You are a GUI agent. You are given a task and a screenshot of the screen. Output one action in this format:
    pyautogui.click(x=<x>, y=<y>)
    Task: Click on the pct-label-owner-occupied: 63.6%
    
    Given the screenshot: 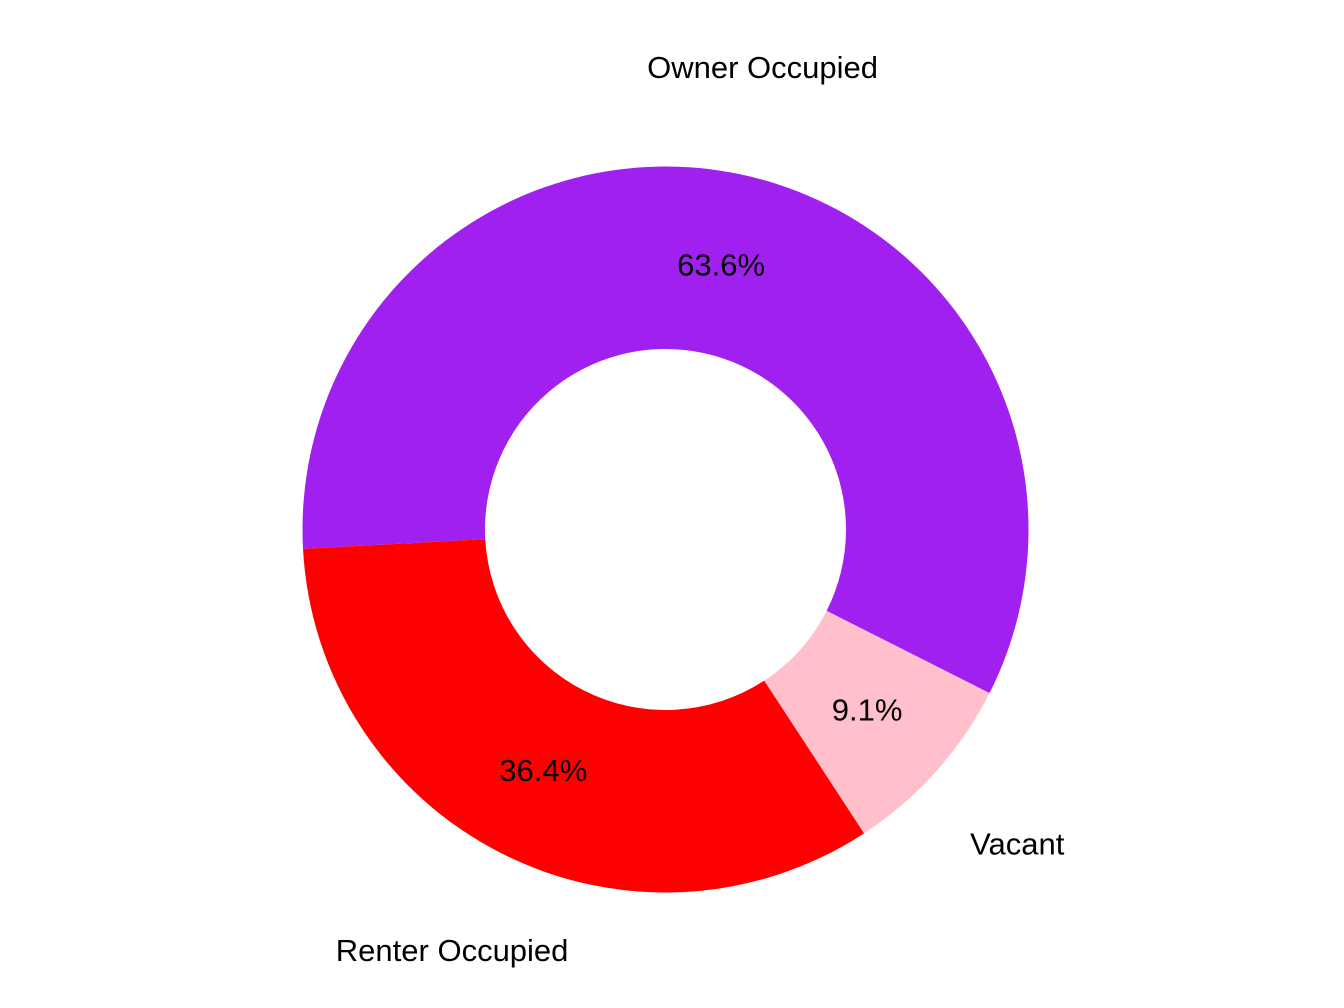 What is the action you would take?
    pyautogui.click(x=721, y=264)
    